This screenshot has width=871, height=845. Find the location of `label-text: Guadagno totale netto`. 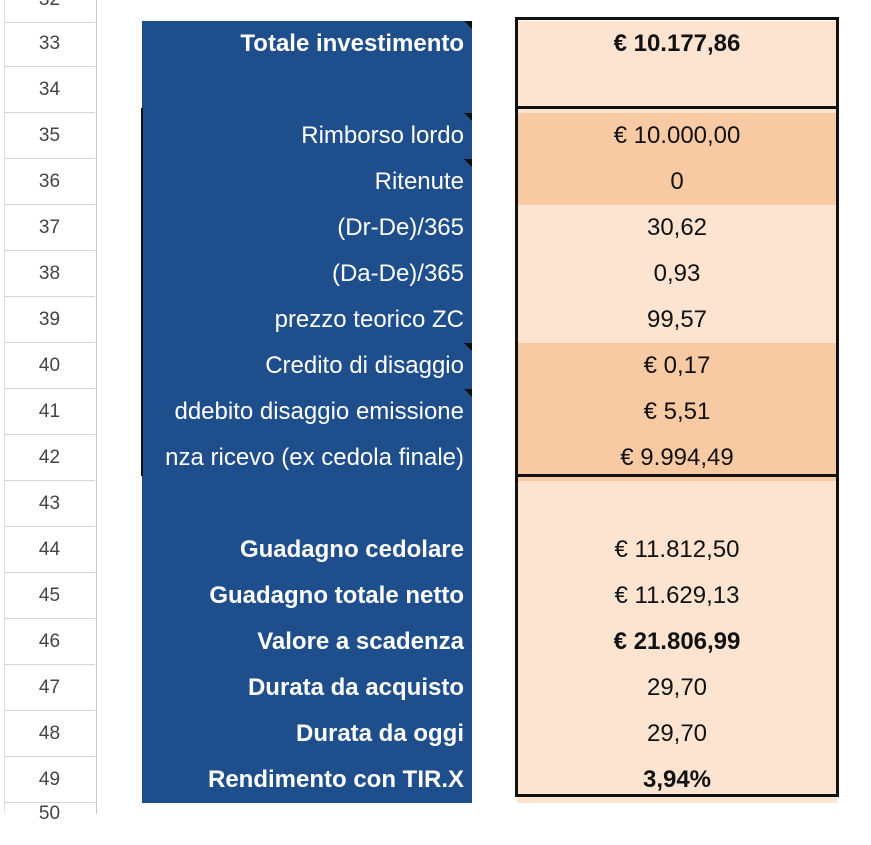

label-text: Guadagno totale netto is located at coordinates (336, 595).